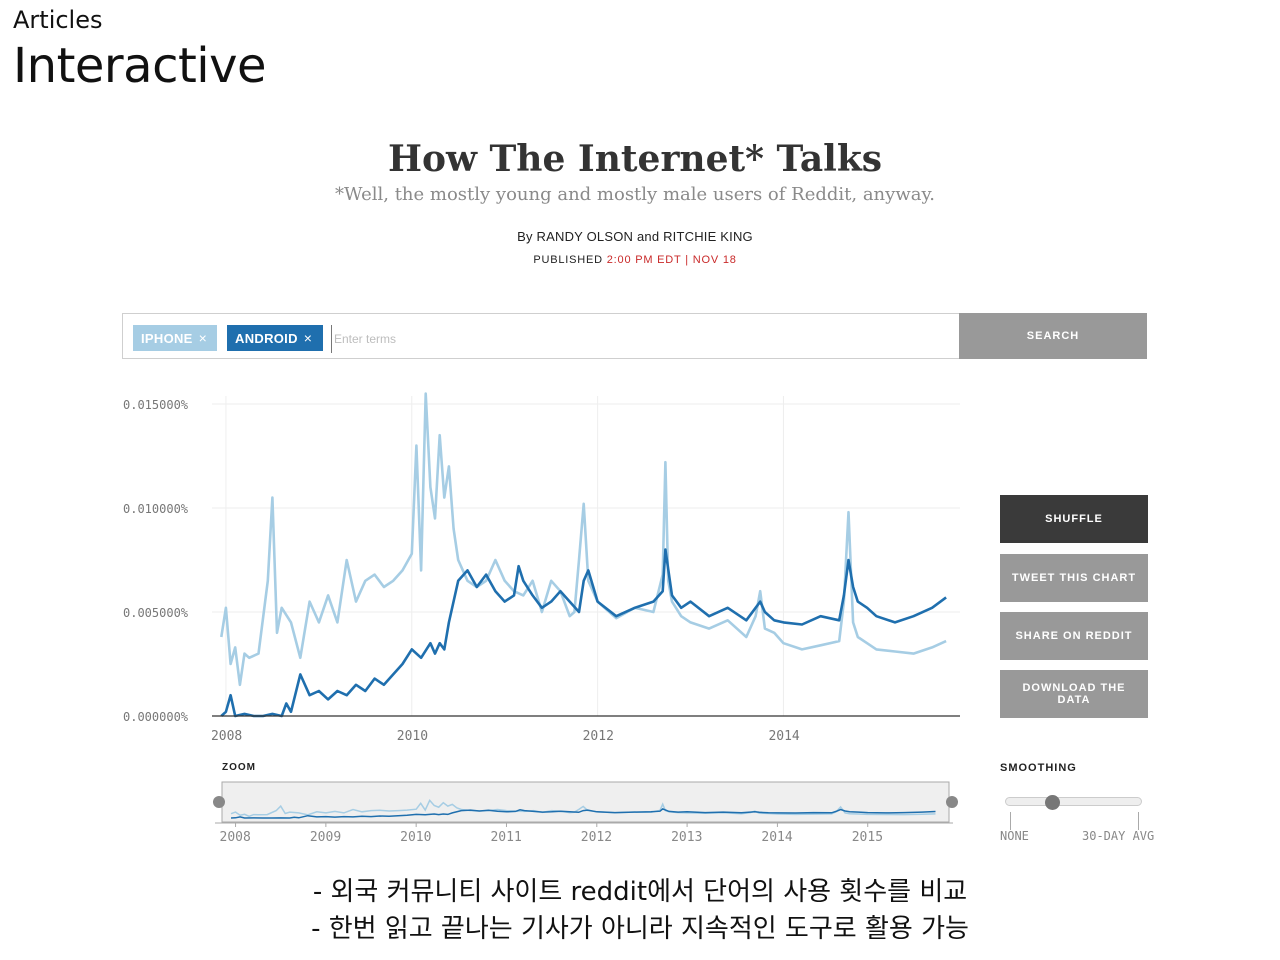 The height and width of the screenshot is (960, 1280). I want to click on byline-and: and, so click(648, 236).